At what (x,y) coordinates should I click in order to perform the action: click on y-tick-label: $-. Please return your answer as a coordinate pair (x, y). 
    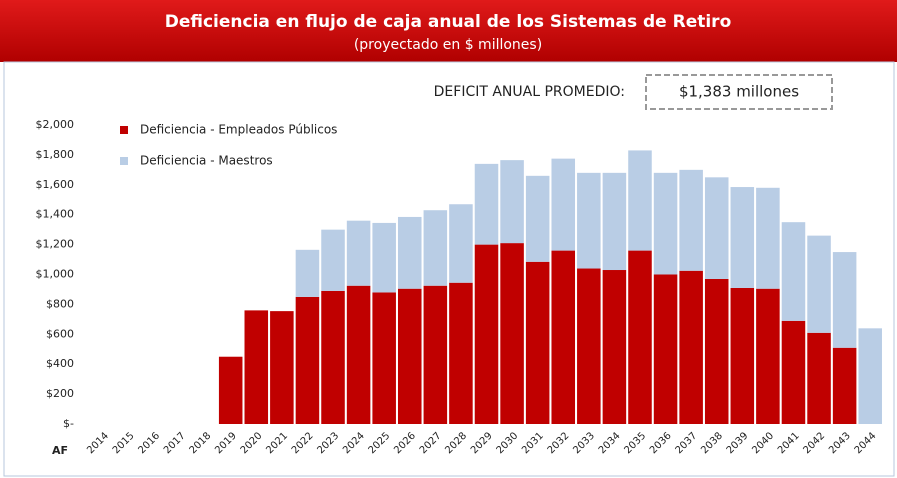
    Looking at the image, I should click on (68, 423).